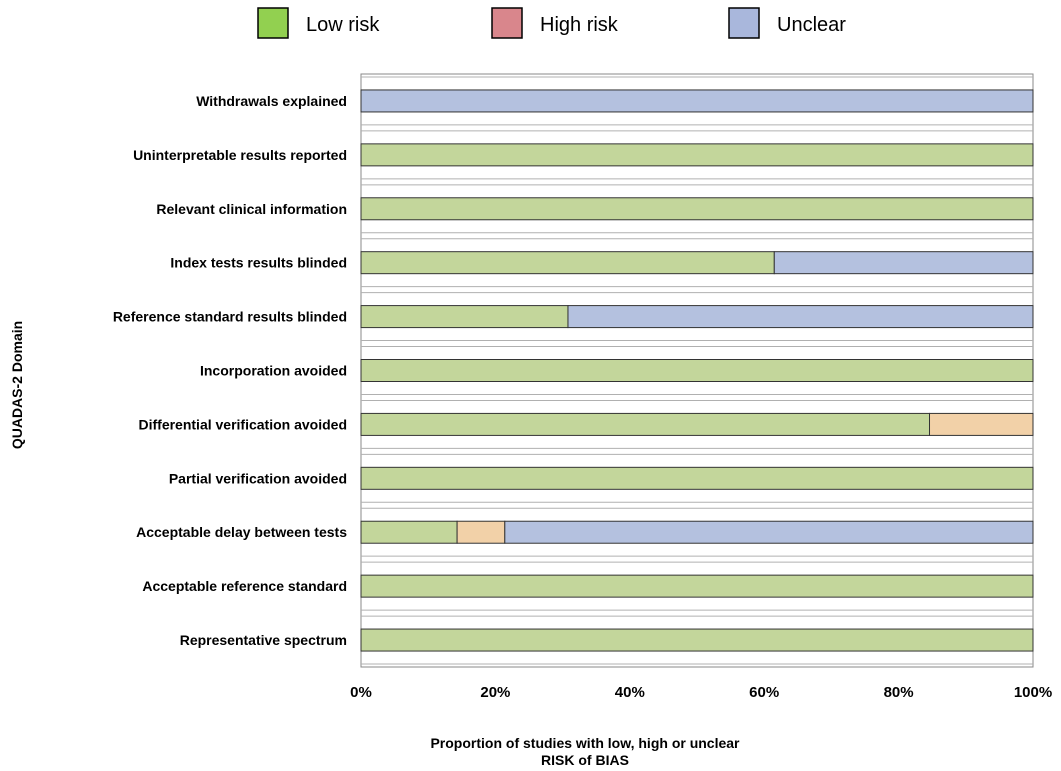  Describe the element at coordinates (1033, 692) in the screenshot. I see `x-tick-5: 100%` at that location.